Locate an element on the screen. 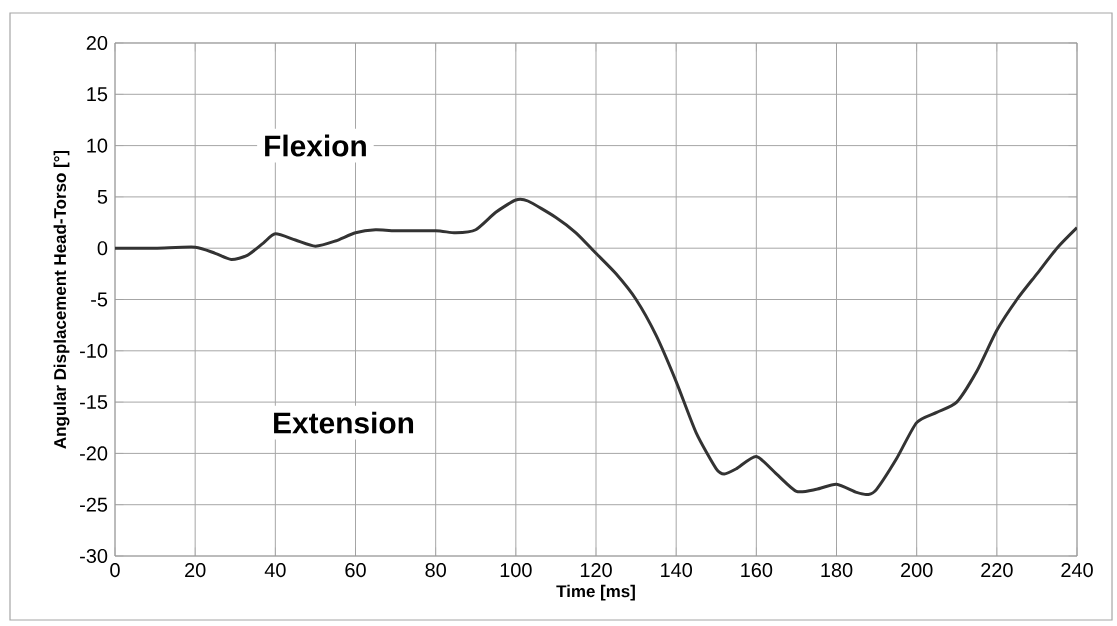 This screenshot has height=626, width=1117. y-tick-label: -15 is located at coordinates (94, 402).